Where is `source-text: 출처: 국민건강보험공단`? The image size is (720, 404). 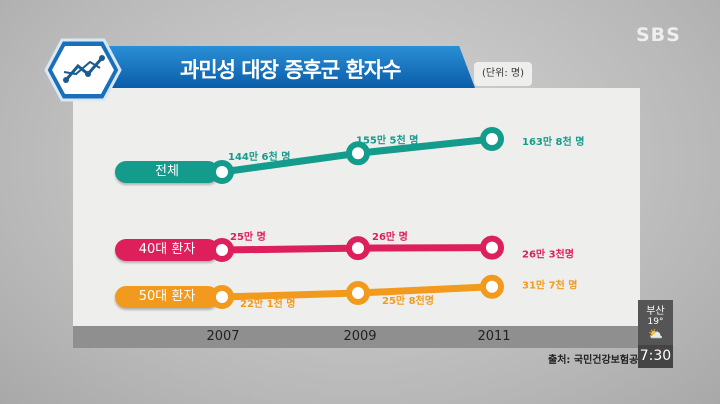 source-text: 출처: 국민건강보험공단 is located at coordinates (598, 360).